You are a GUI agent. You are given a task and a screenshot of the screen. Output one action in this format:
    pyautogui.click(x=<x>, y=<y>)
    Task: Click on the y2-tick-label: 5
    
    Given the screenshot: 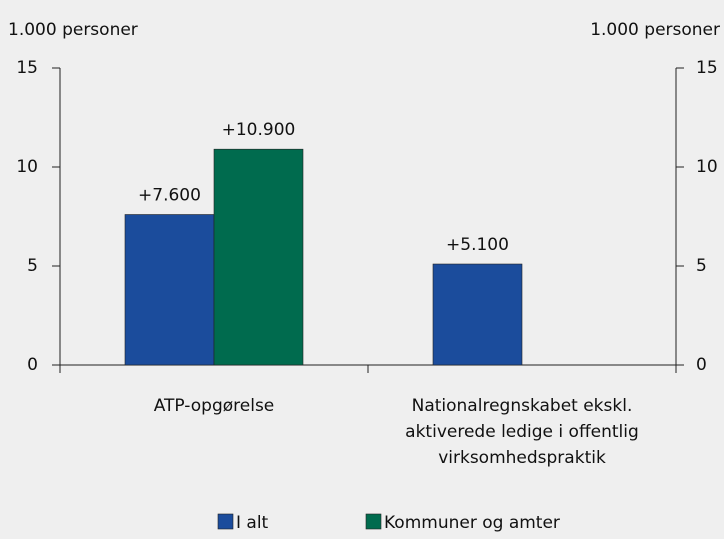 What is the action you would take?
    pyautogui.click(x=701, y=266)
    